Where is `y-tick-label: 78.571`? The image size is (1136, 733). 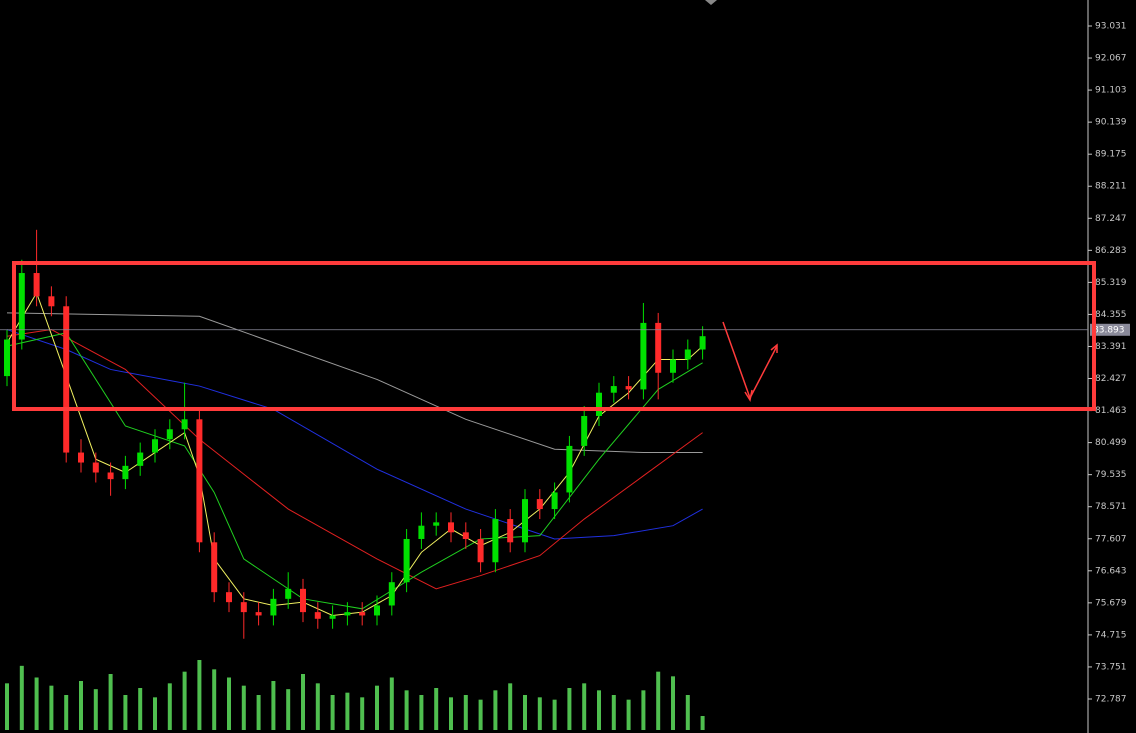
y-tick-label: 78.571 is located at coordinates (1111, 507).